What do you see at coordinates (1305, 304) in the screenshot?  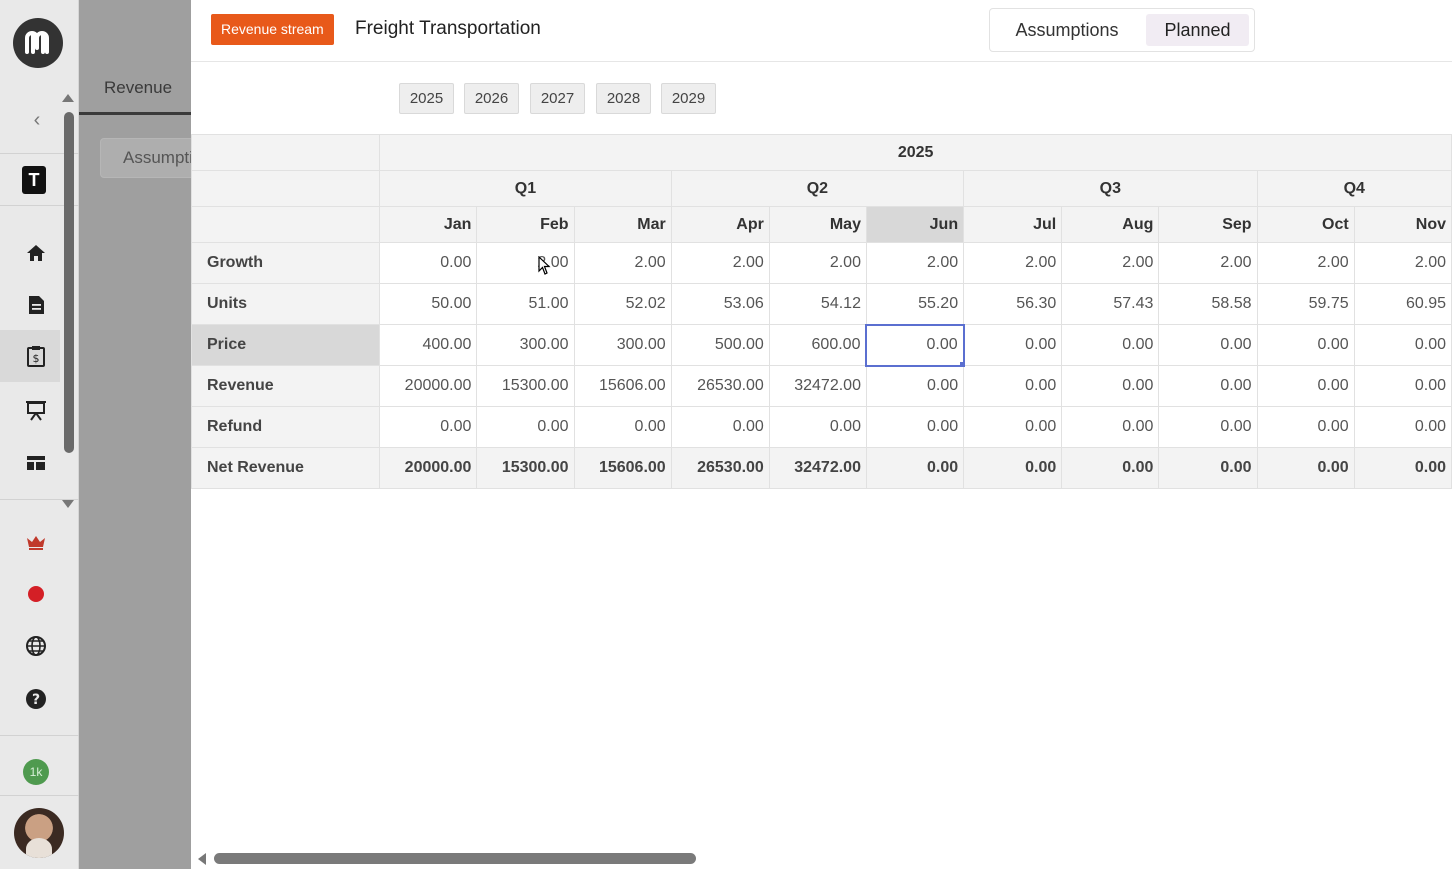 I see `table-cell: 59.75` at bounding box center [1305, 304].